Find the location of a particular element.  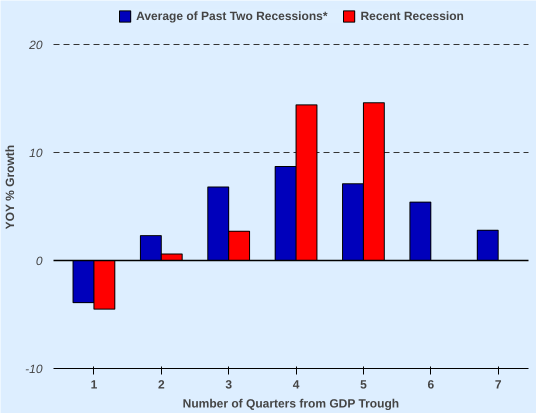

legend-label: Recent Recession is located at coordinates (412, 16).